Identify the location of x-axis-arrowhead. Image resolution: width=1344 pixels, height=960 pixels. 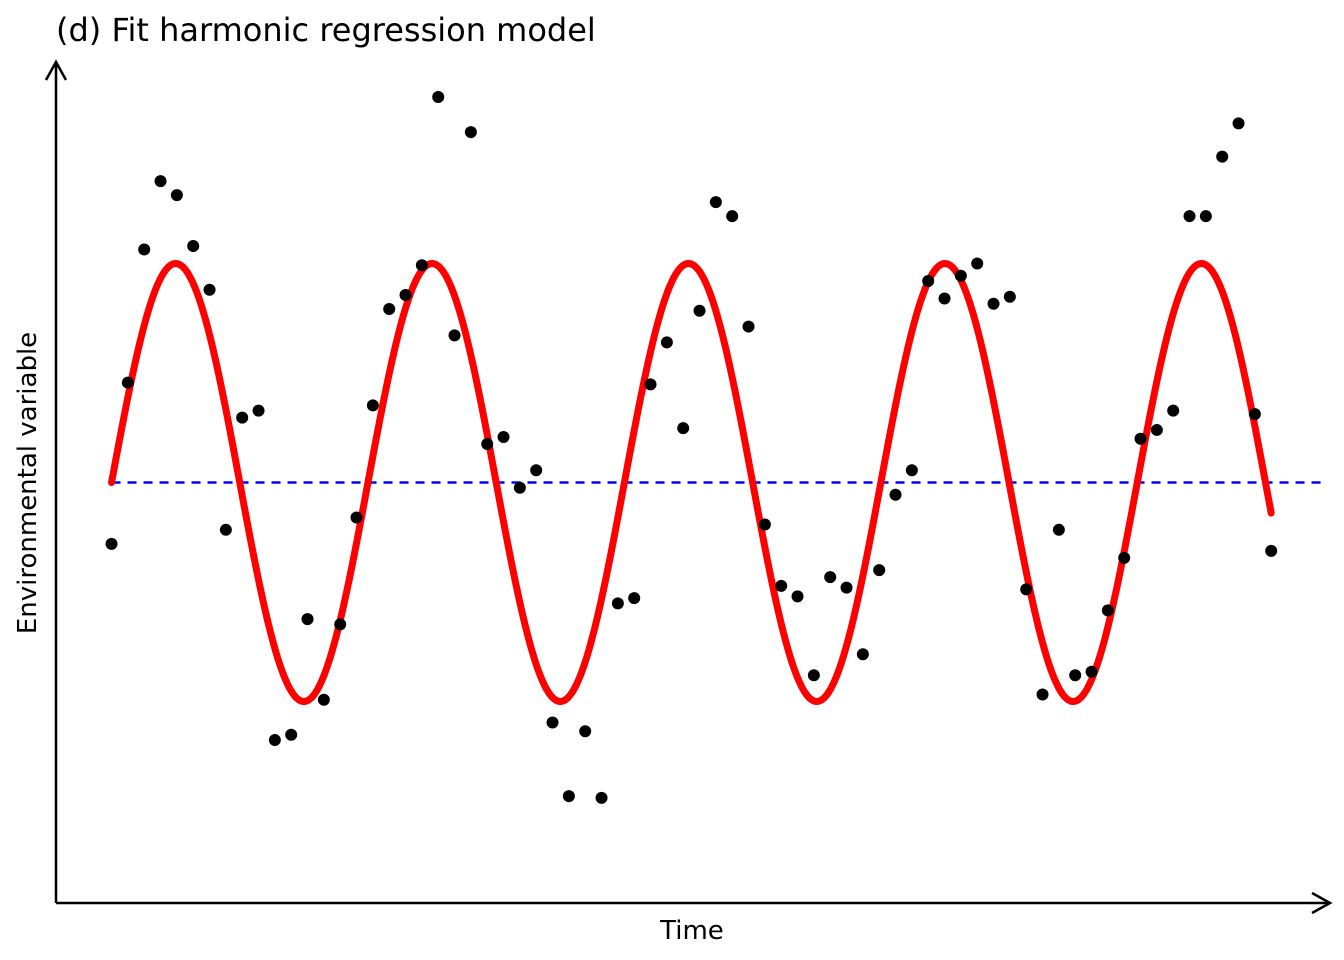
(1322, 903).